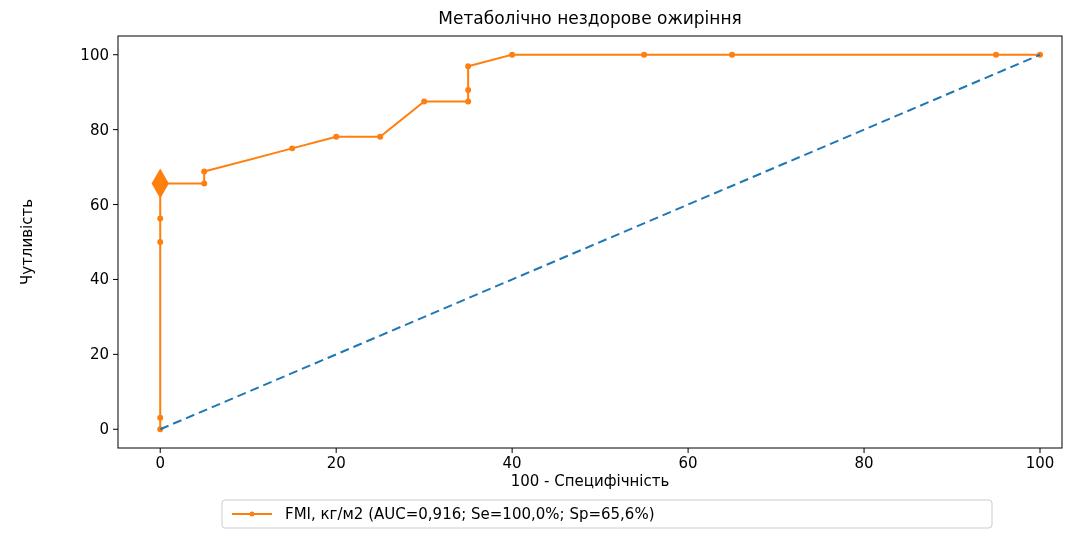  What do you see at coordinates (470, 514) in the screenshot?
I see `legend-label: FMI, кг/м2 (AUC=0,916; Se=100,0%; Sp=65,6%)` at bounding box center [470, 514].